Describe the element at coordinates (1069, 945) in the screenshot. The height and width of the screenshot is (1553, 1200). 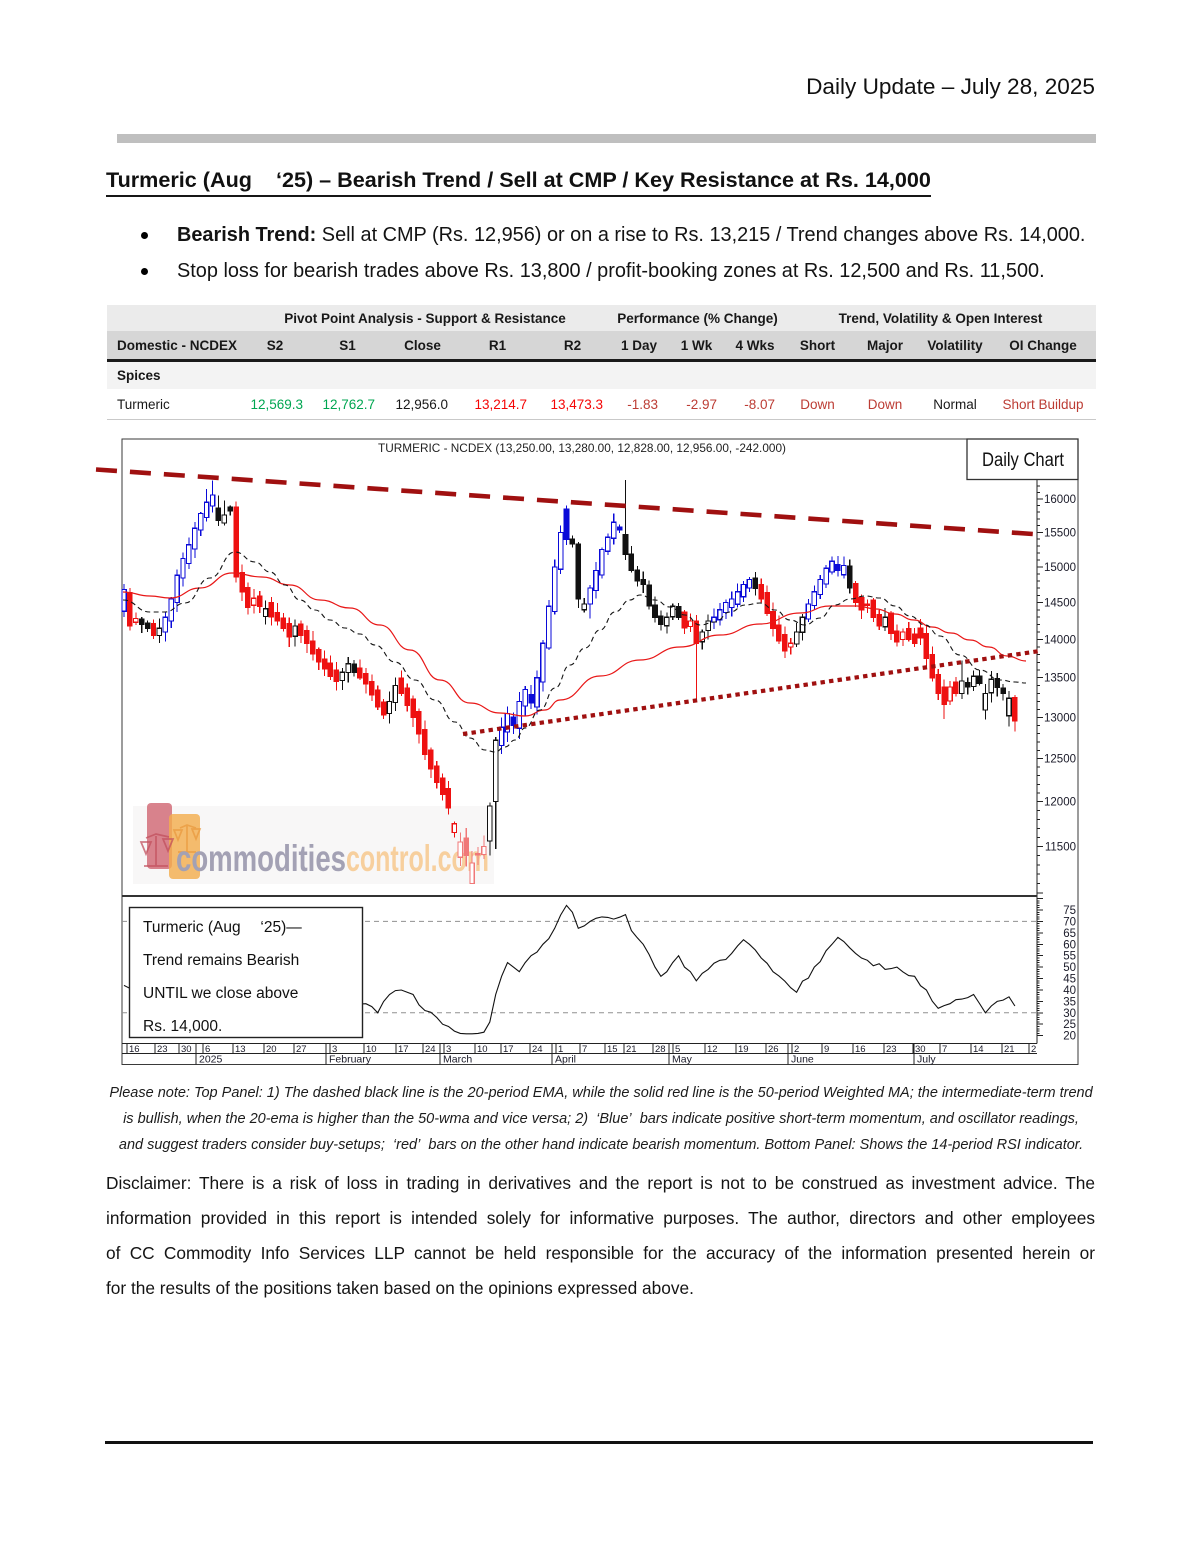
I see `svg-text: 60` at that location.